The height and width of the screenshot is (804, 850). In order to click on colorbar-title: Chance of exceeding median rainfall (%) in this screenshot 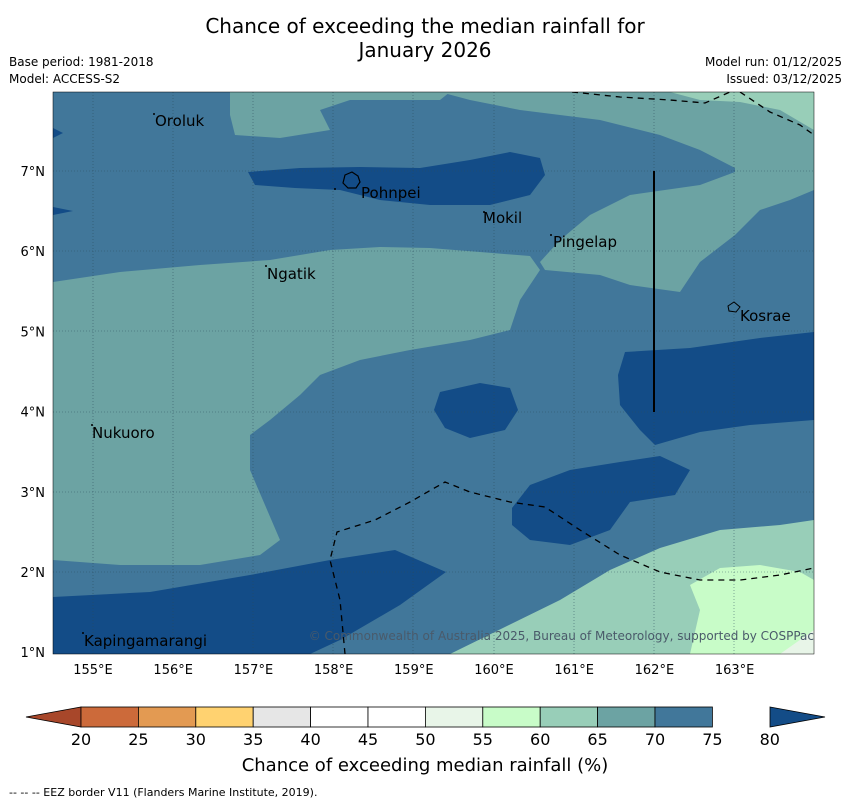, I will do `click(425, 765)`.